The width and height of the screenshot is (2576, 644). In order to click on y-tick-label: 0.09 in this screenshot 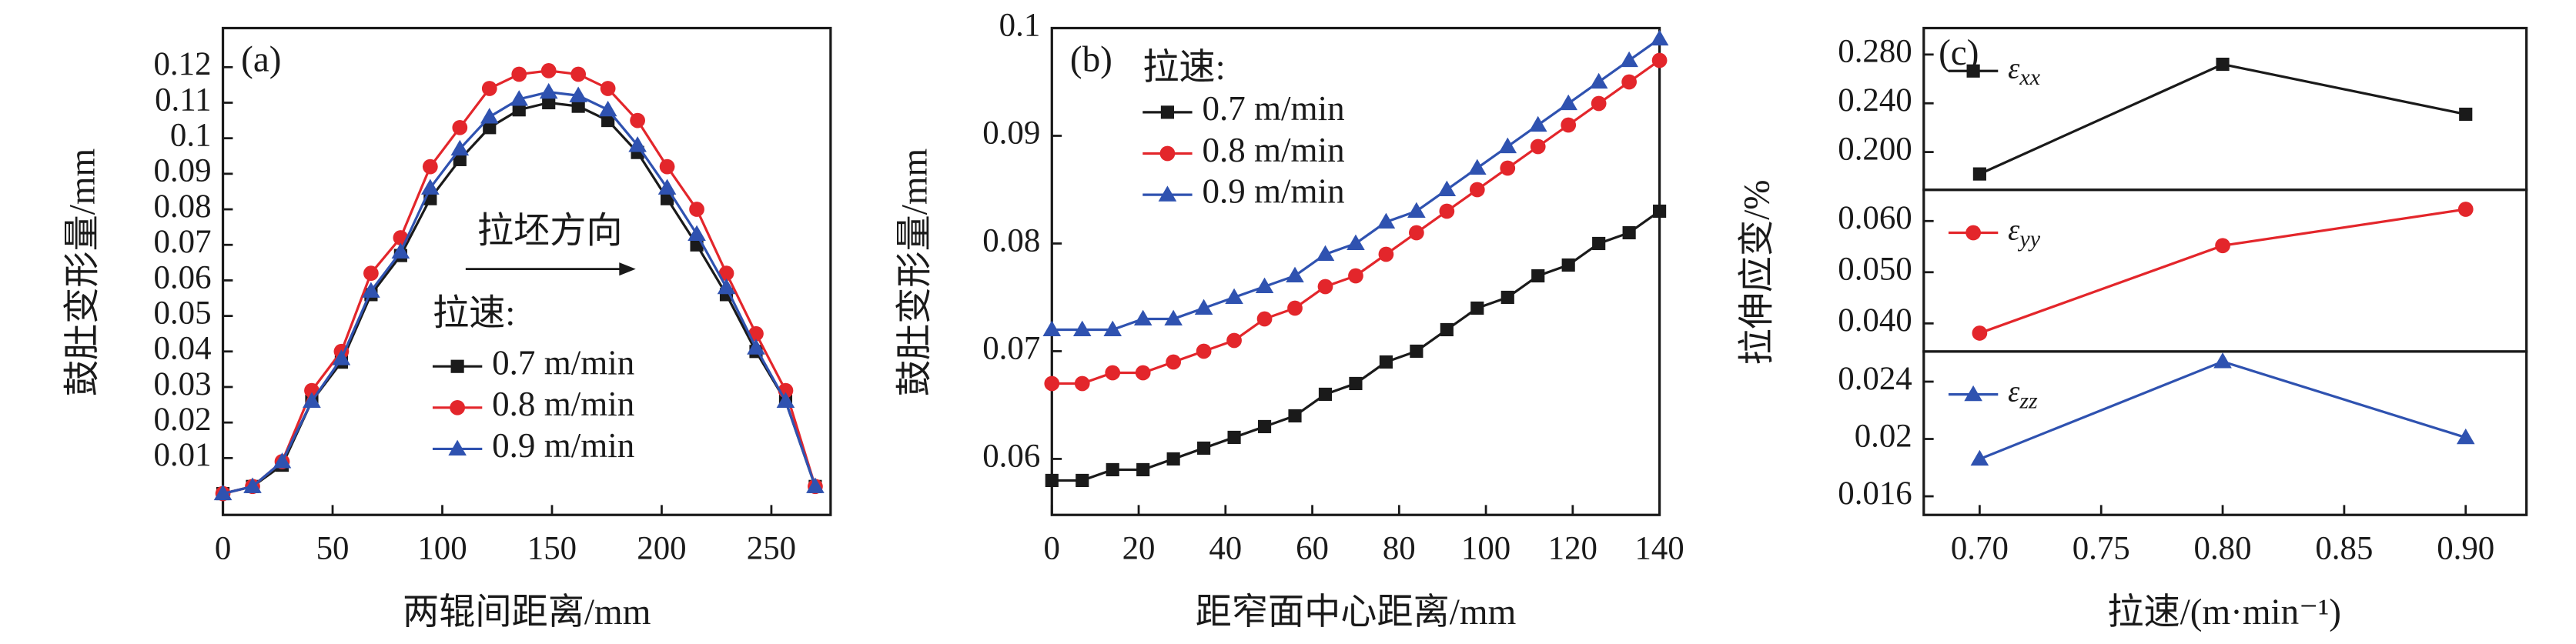, I will do `click(183, 171)`.